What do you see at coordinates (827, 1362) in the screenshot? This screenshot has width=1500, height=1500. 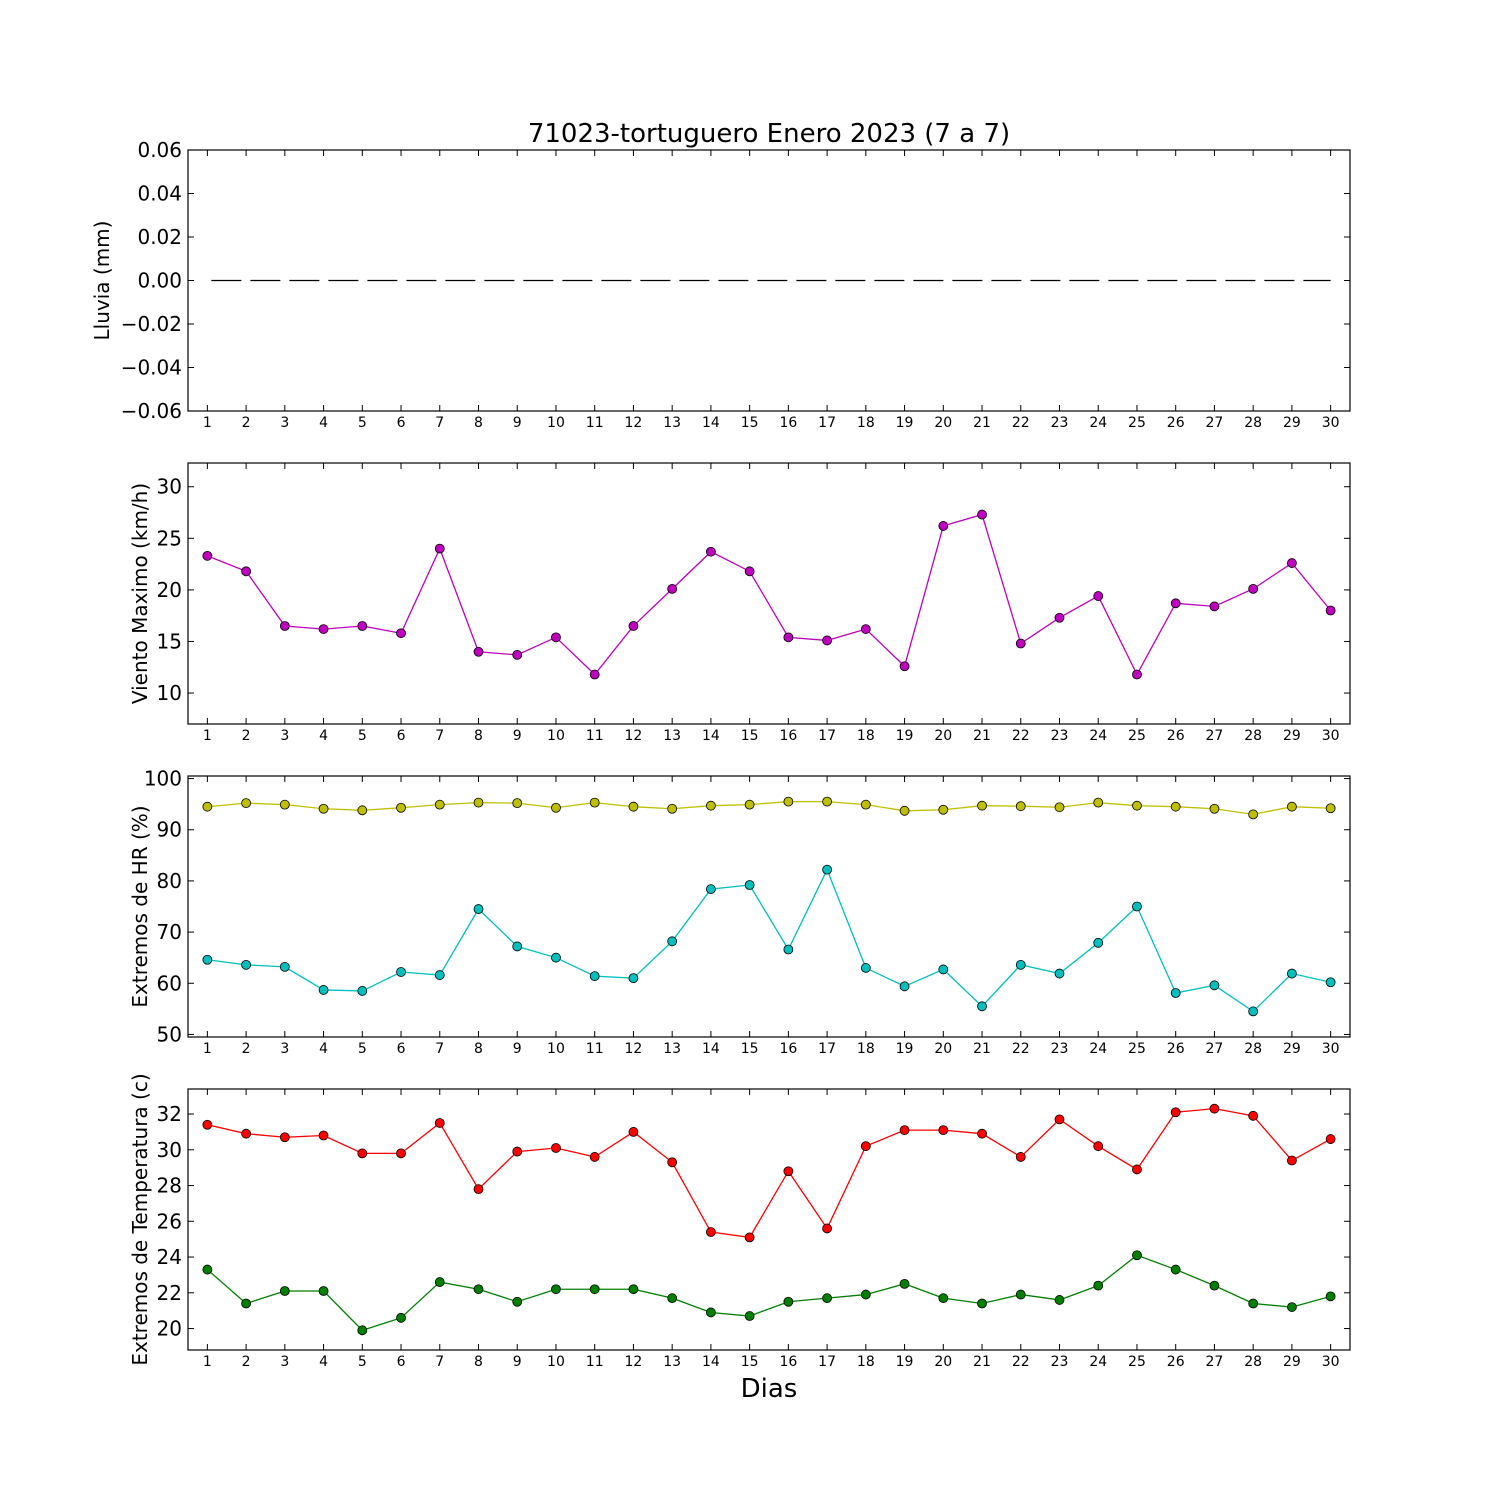 I see `x-tick-label: 17` at bounding box center [827, 1362].